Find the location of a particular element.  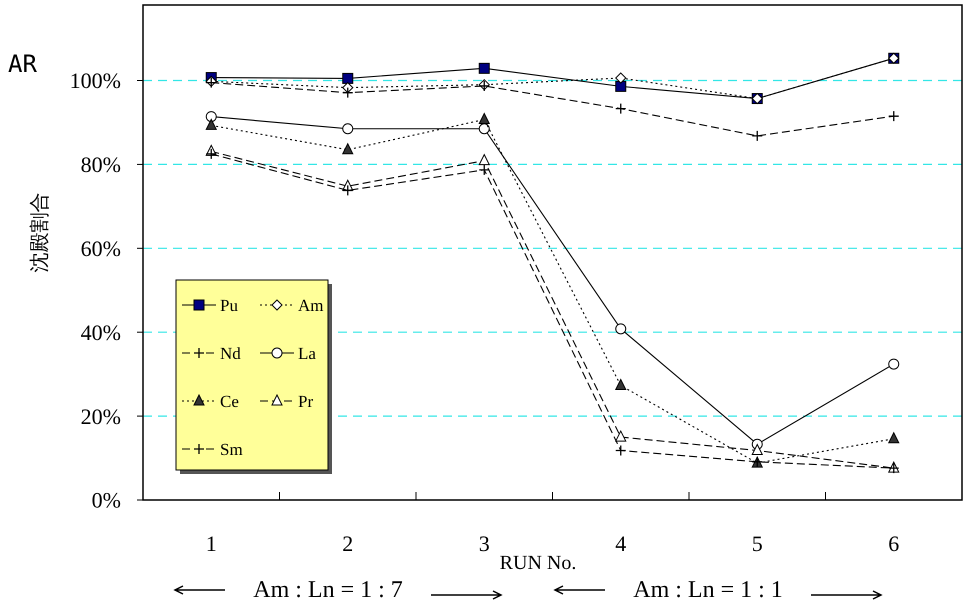

x-axis-title: RUN No. is located at coordinates (538, 563).